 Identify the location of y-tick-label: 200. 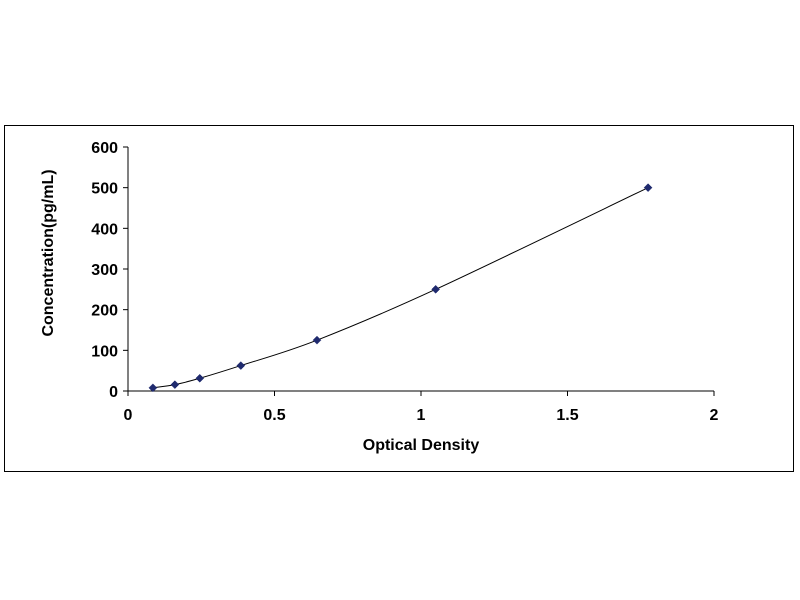
(104, 311).